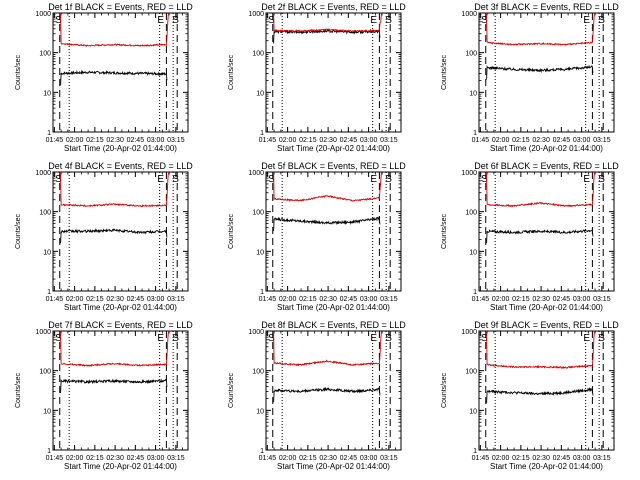  Describe the element at coordinates (268, 140) in the screenshot. I see `x-tick-label: 01:45` at that location.